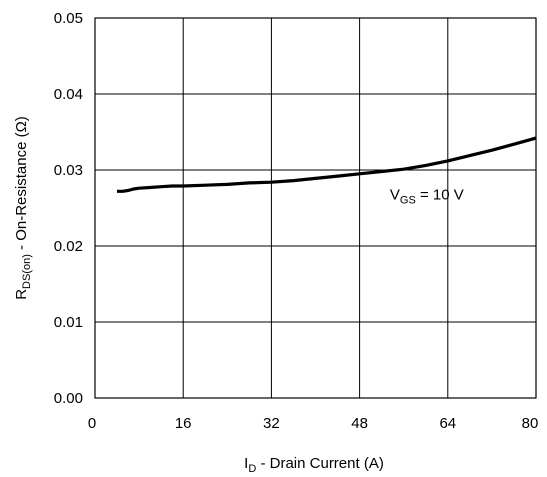 Image resolution: width=547 pixels, height=477 pixels. Describe the element at coordinates (183, 423) in the screenshot. I see `x-tick-label: 16` at that location.